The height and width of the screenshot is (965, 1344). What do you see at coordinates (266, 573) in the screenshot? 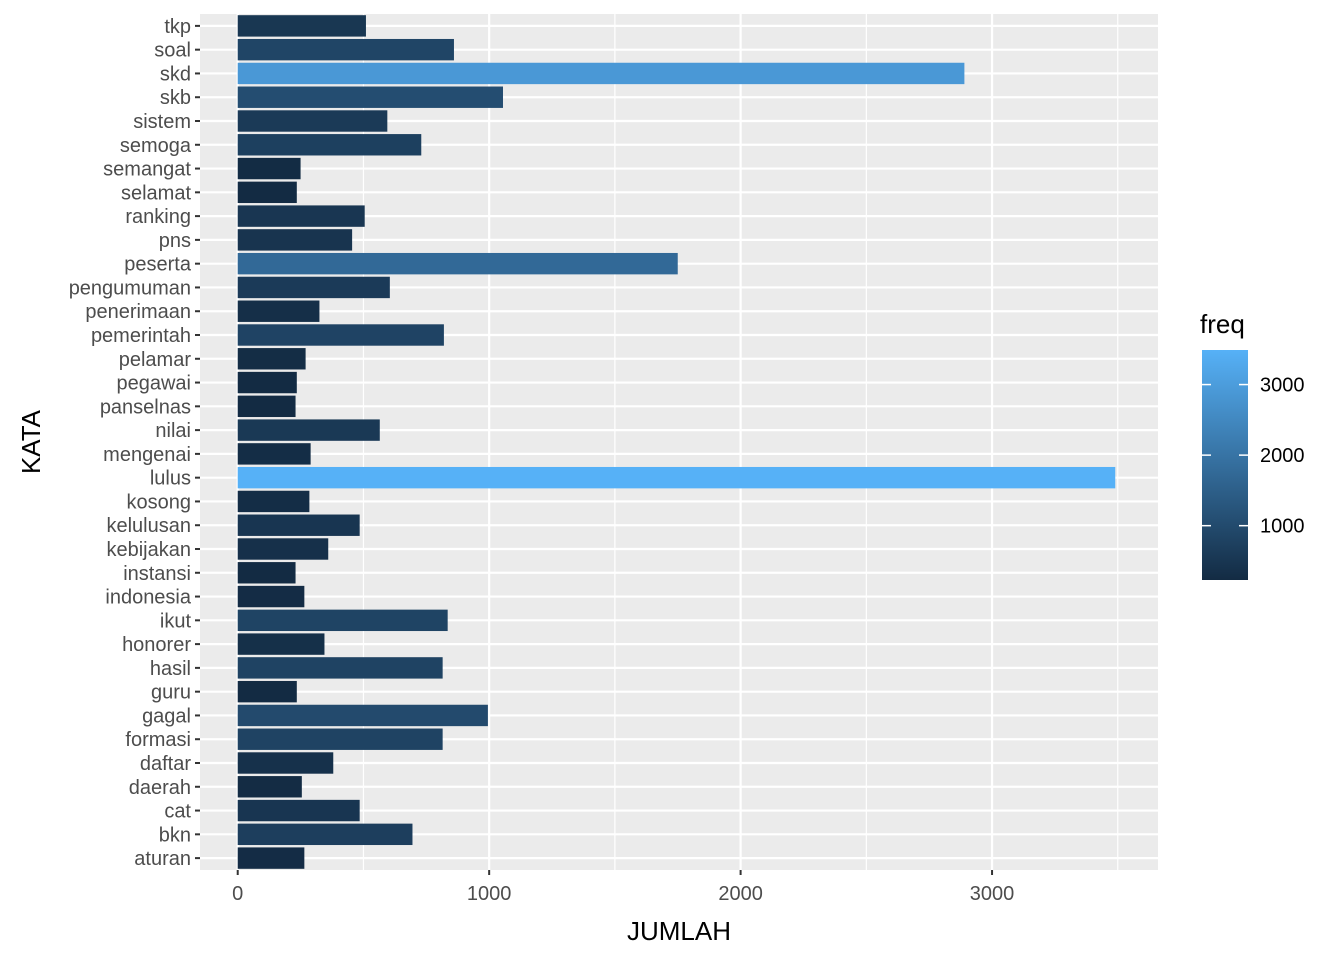
I see `bar-instansi` at bounding box center [266, 573].